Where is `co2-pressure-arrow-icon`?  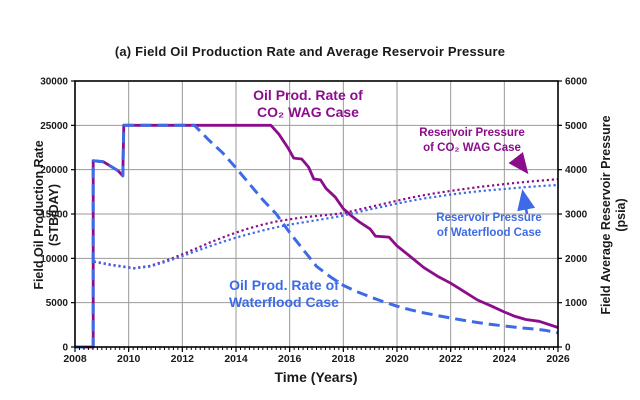
co2-pressure-arrow-icon is located at coordinates (518, 163).